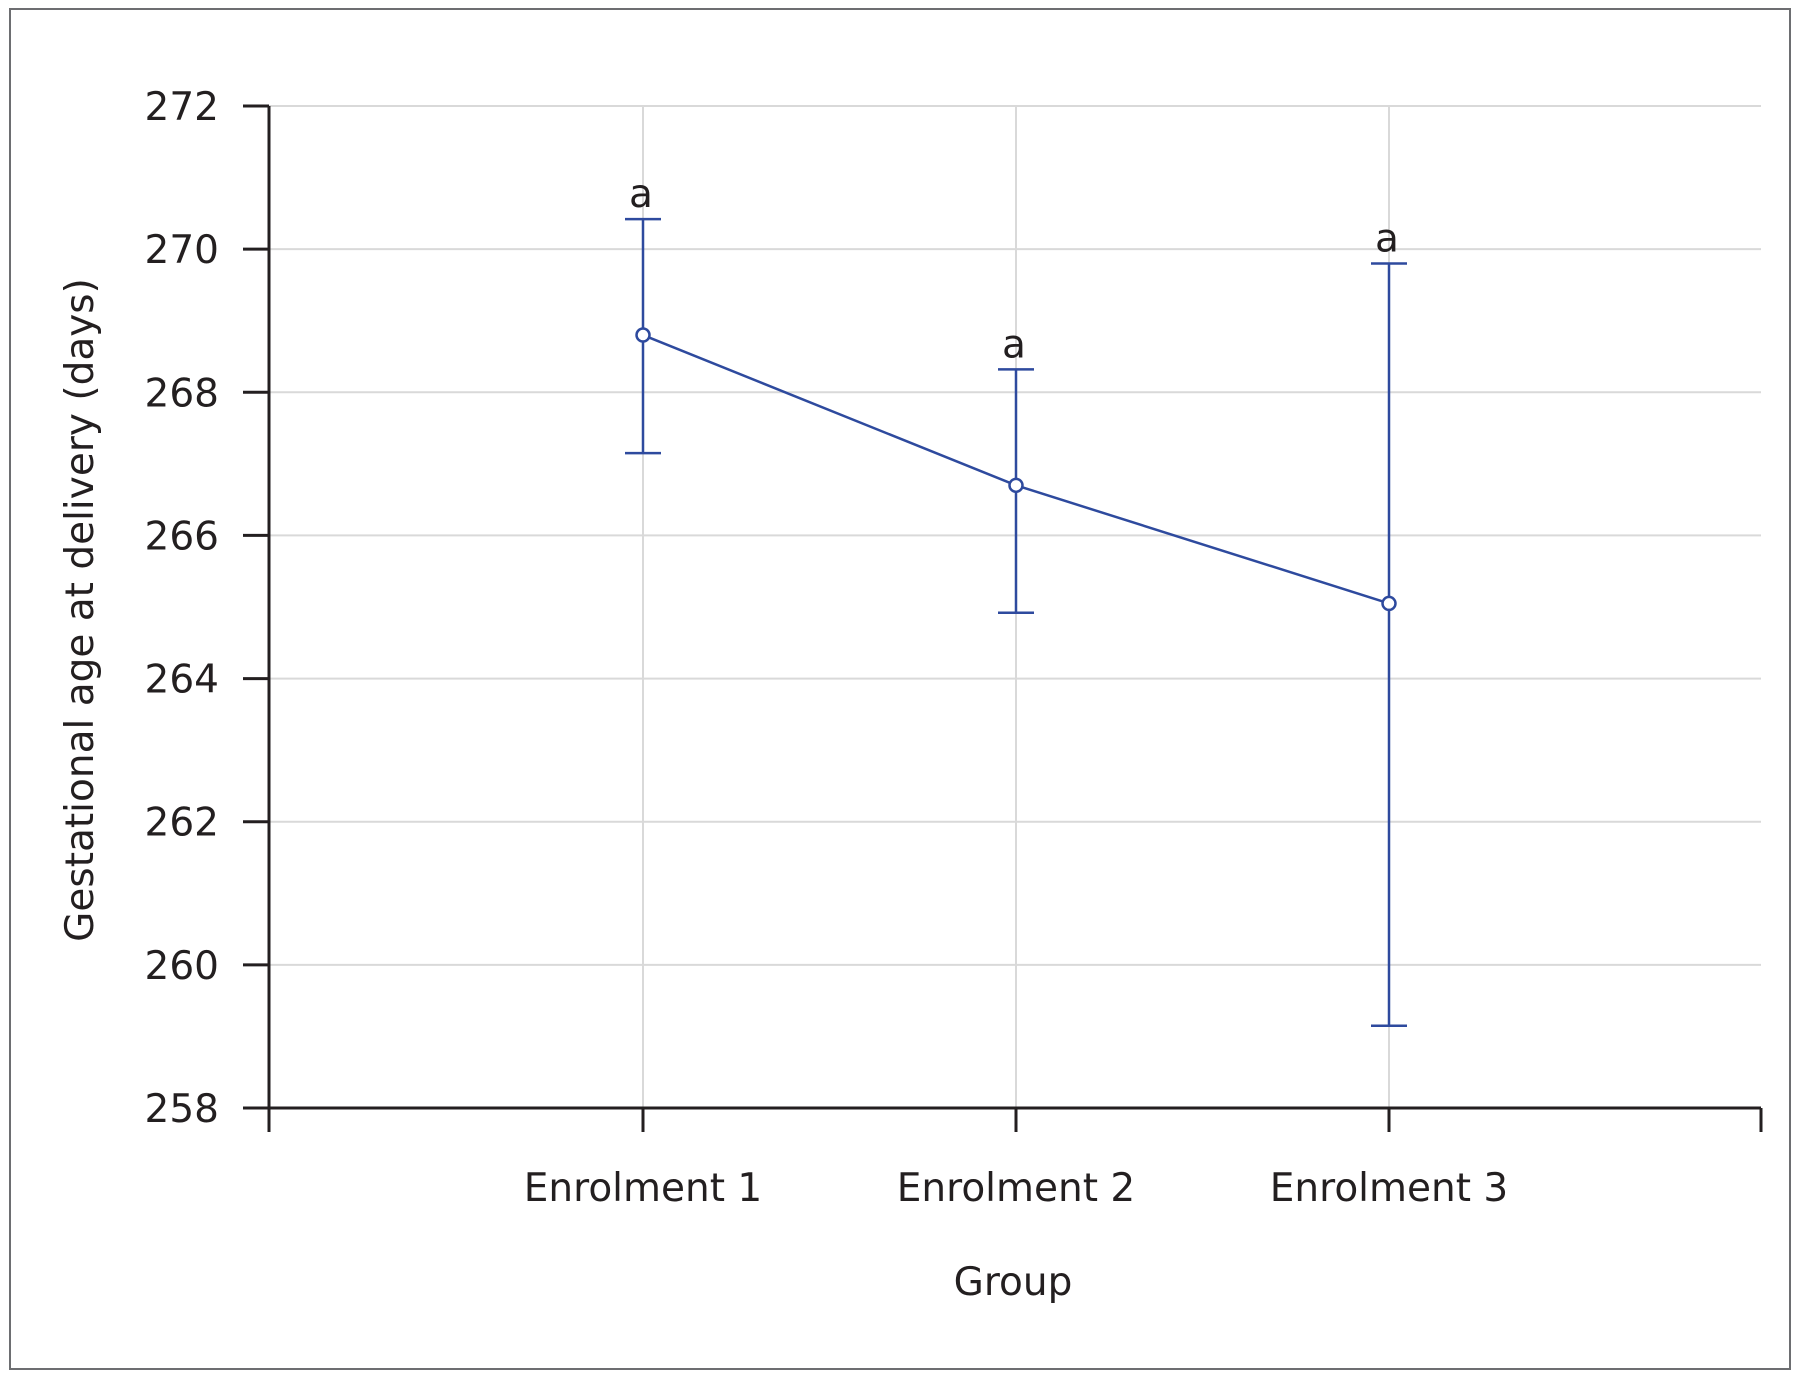 Image resolution: width=1800 pixels, height=1383 pixels. What do you see at coordinates (80, 610) in the screenshot?
I see `y-axis-label: Gestational age at delivery (days)` at bounding box center [80, 610].